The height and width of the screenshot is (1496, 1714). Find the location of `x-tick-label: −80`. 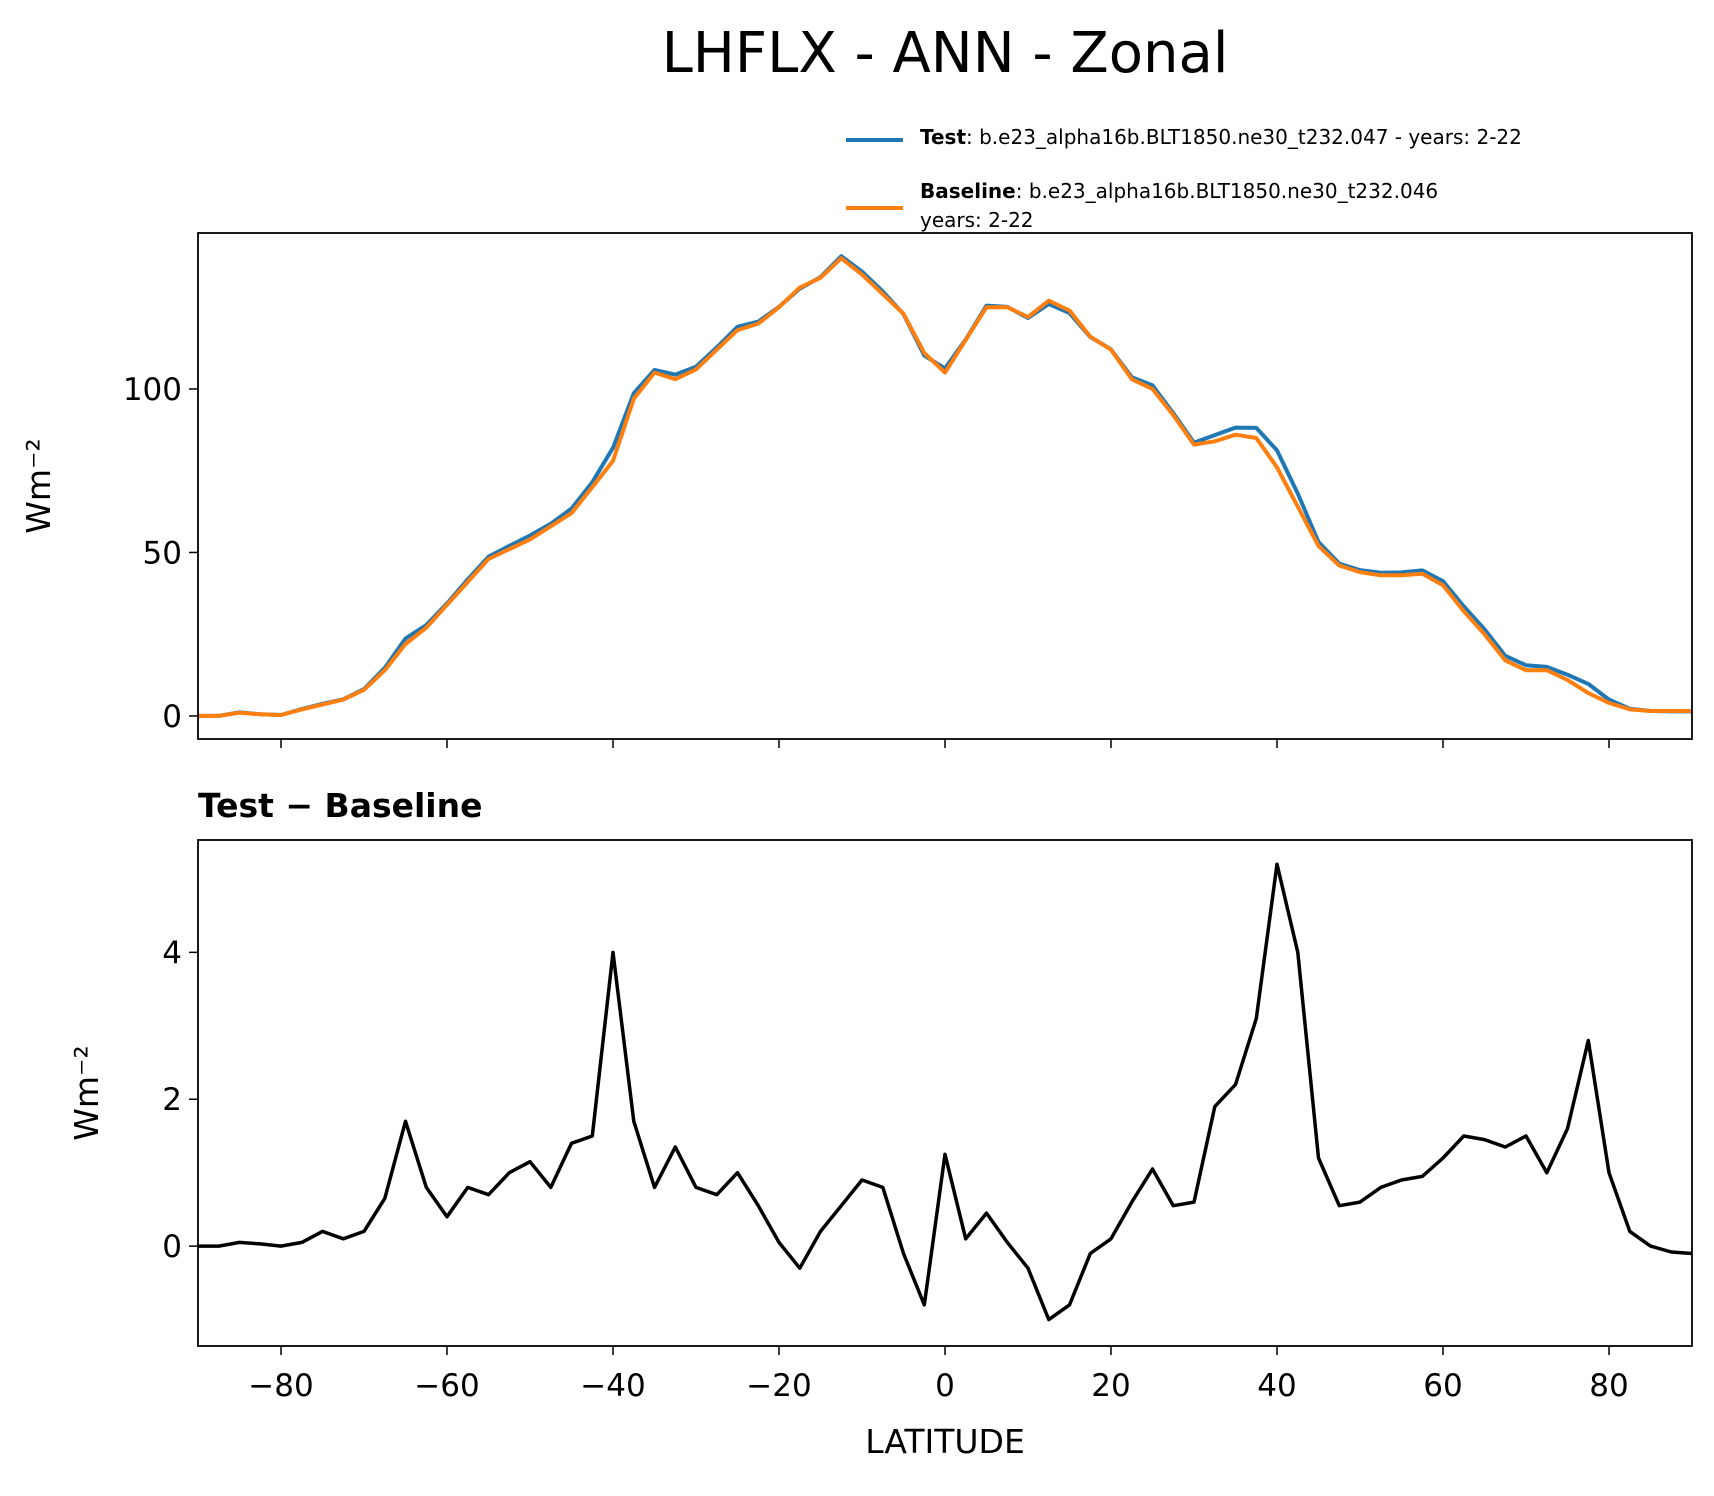

x-tick-label: −80 is located at coordinates (280, 1386).